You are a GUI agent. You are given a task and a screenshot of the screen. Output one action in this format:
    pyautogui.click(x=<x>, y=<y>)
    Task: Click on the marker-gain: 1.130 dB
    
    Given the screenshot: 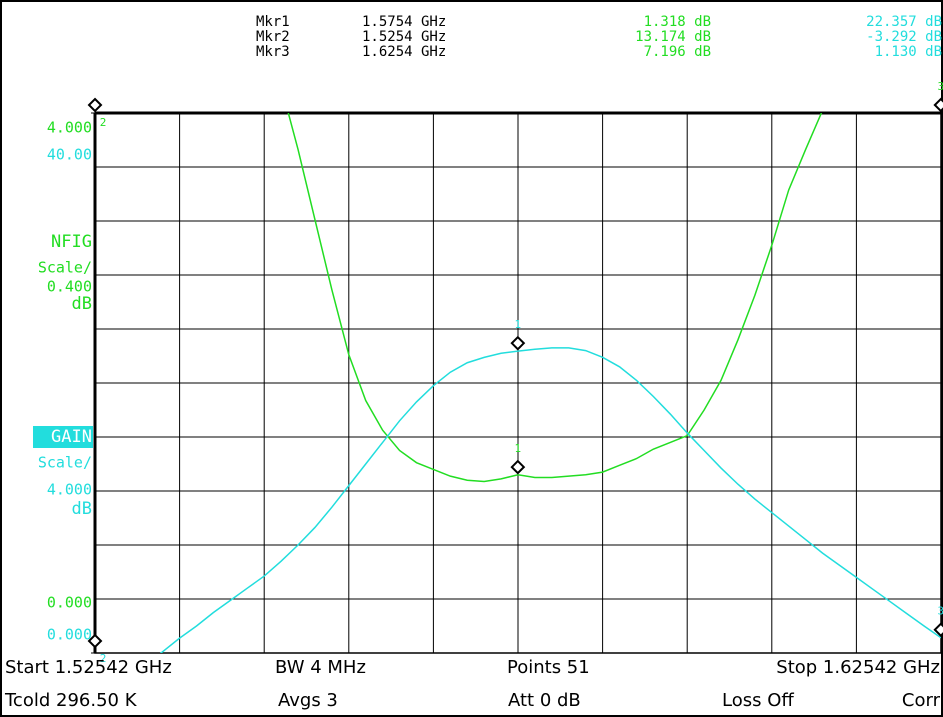 What is the action you would take?
    pyautogui.click(x=908, y=52)
    